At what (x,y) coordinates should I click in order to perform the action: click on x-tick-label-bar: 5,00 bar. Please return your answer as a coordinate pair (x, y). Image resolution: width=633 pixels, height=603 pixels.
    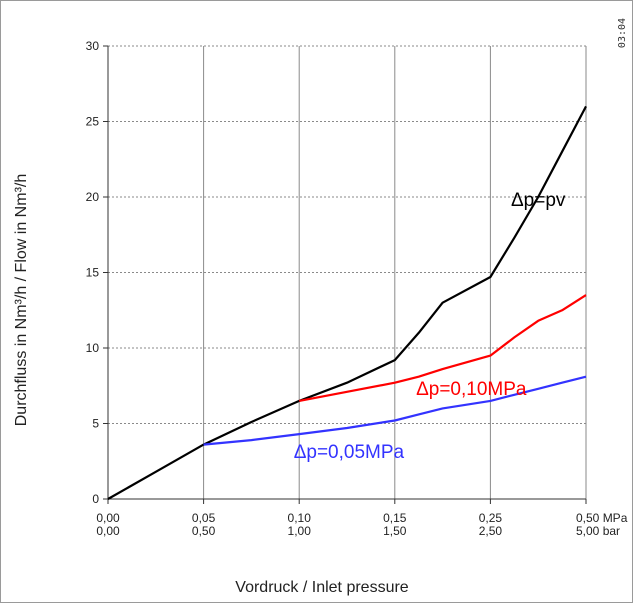
    Looking at the image, I should click on (598, 531).